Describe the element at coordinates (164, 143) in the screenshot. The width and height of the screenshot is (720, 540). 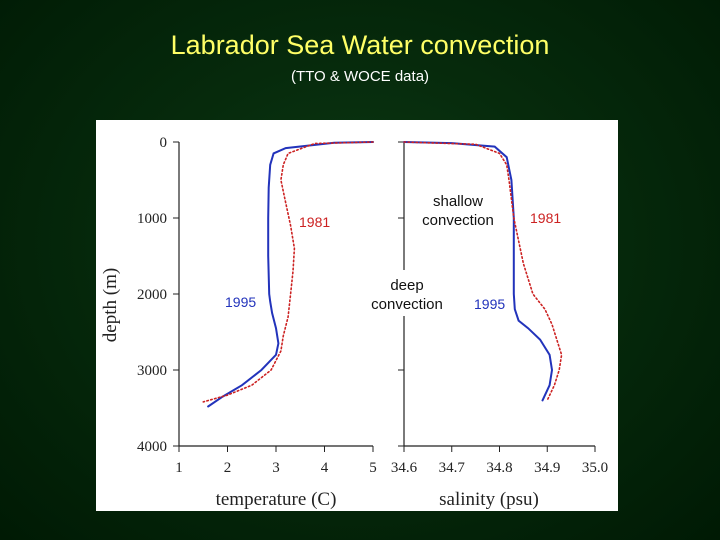
I see `y-tick-label: 0` at that location.